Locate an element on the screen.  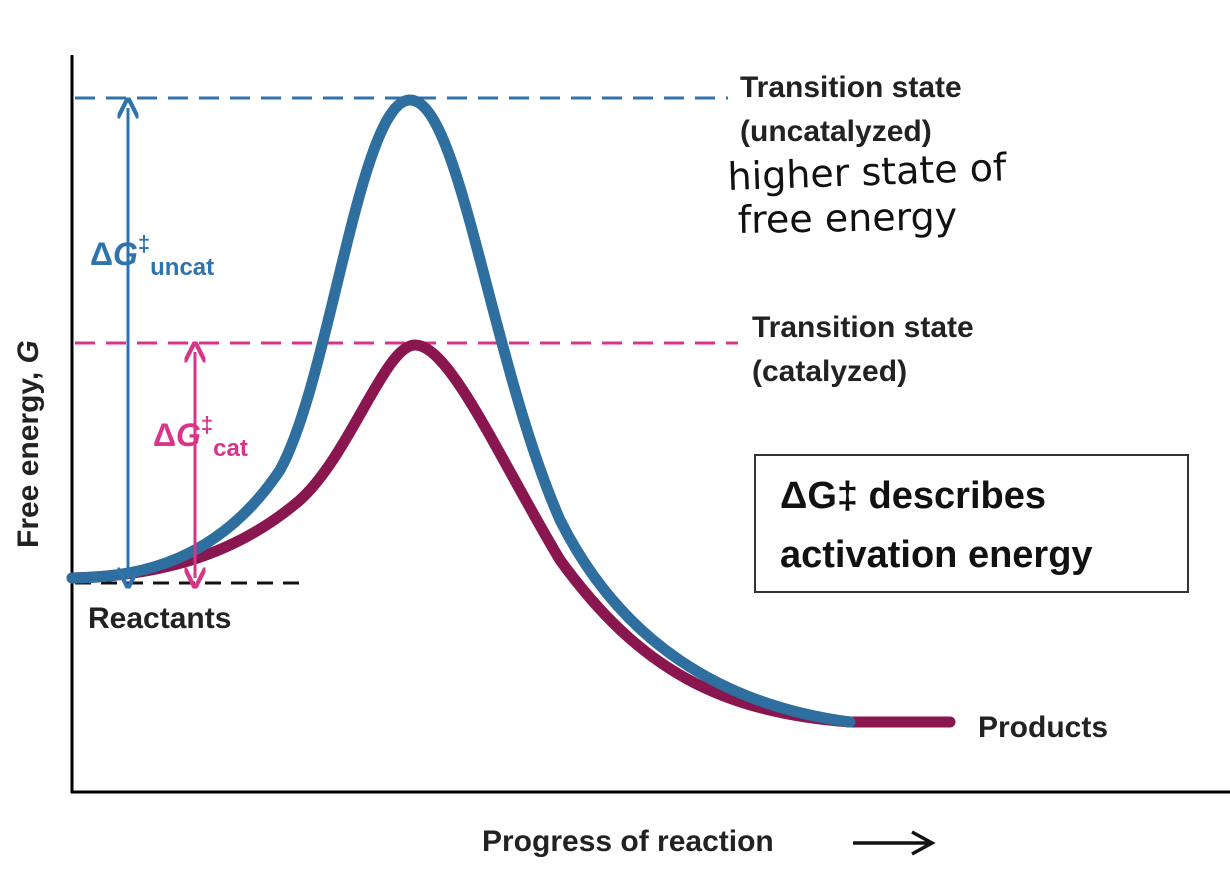
reactants-label: Reactants is located at coordinates (159, 618).